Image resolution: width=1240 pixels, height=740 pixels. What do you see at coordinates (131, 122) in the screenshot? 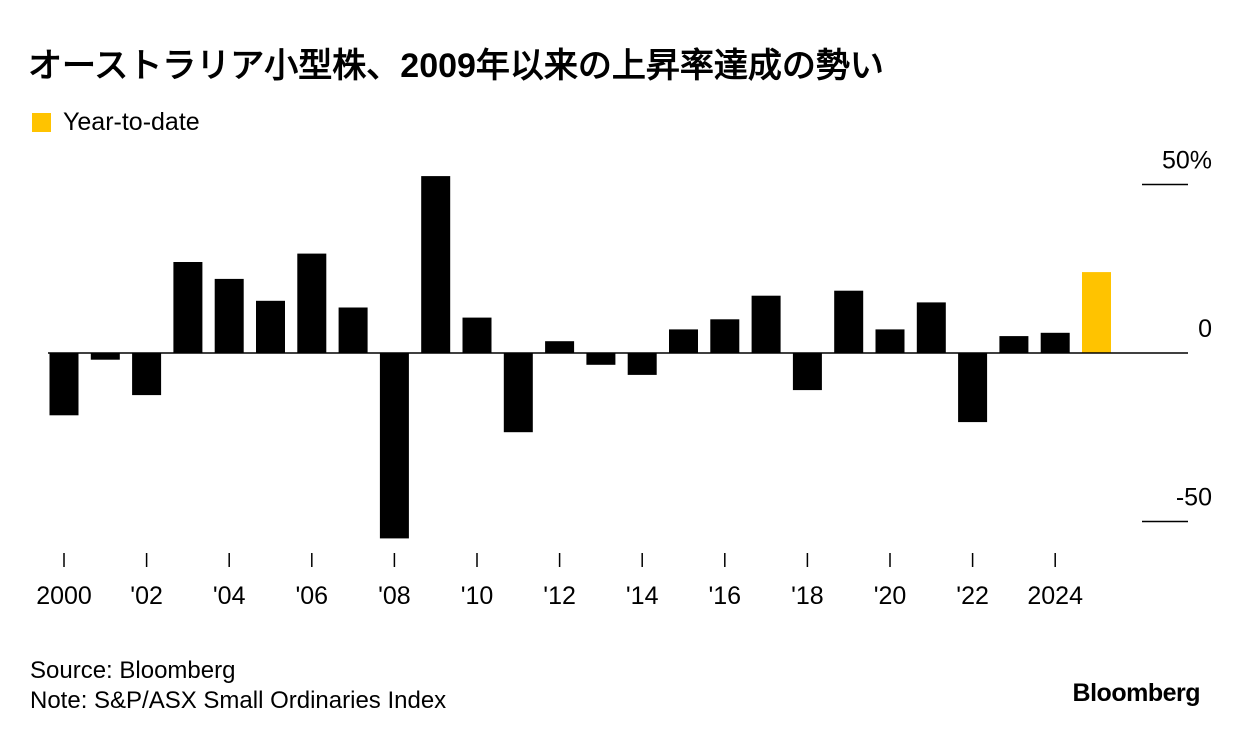
I see `legend-label: Year-to-date` at bounding box center [131, 122].